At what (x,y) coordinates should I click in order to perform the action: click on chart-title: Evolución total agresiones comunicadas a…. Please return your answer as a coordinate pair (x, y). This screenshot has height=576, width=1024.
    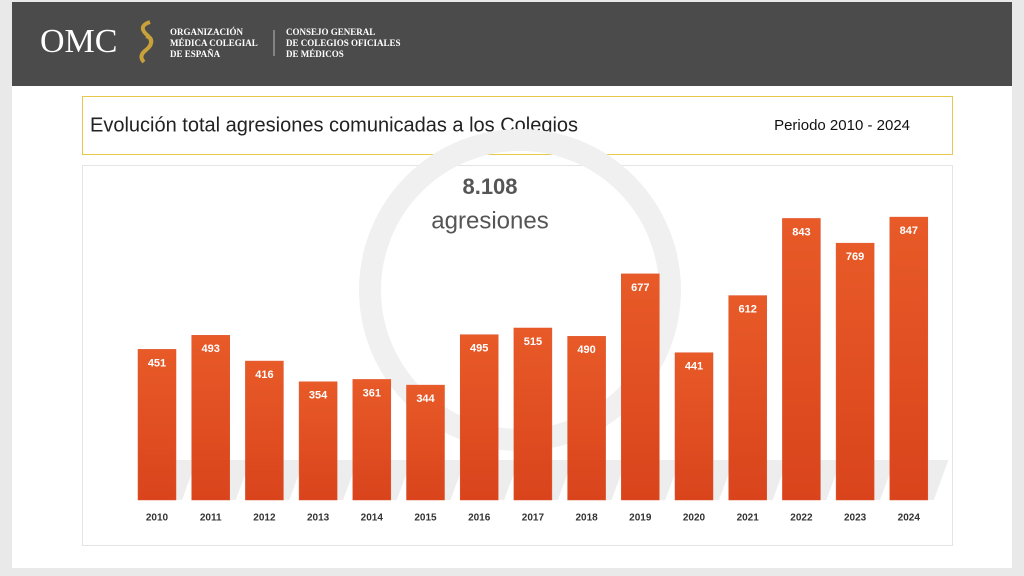
    Looking at the image, I should click on (334, 125).